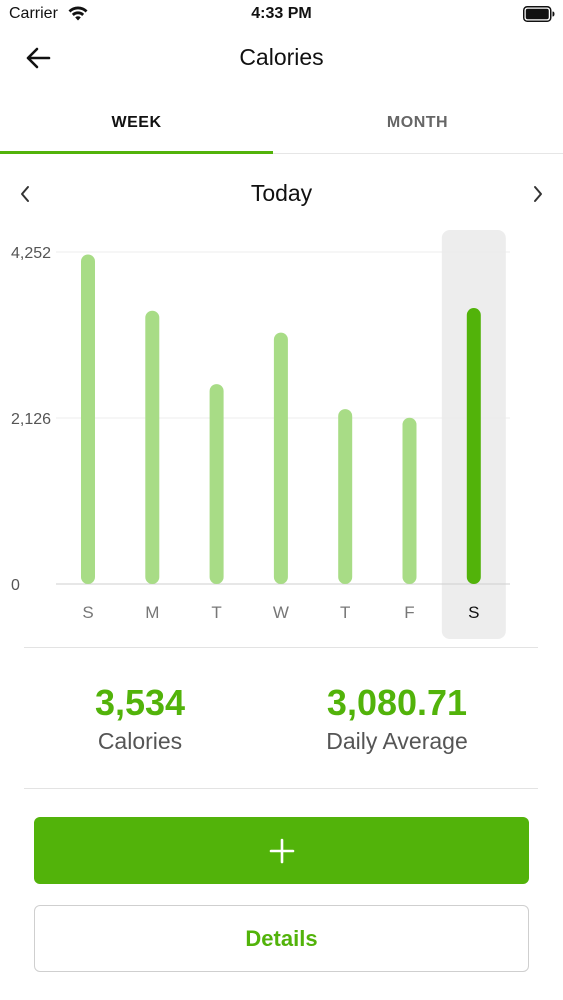 Image resolution: width=563 pixels, height=1000 pixels. I want to click on back-button, so click(38, 58).